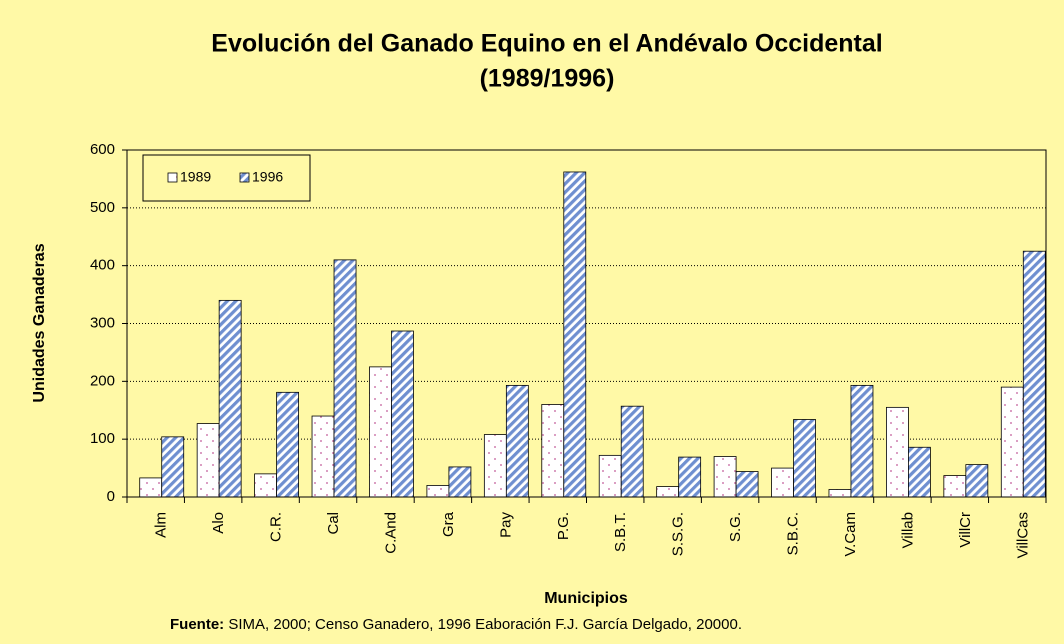 The width and height of the screenshot is (1064, 644). I want to click on x-tick-label: Cal, so click(333, 523).